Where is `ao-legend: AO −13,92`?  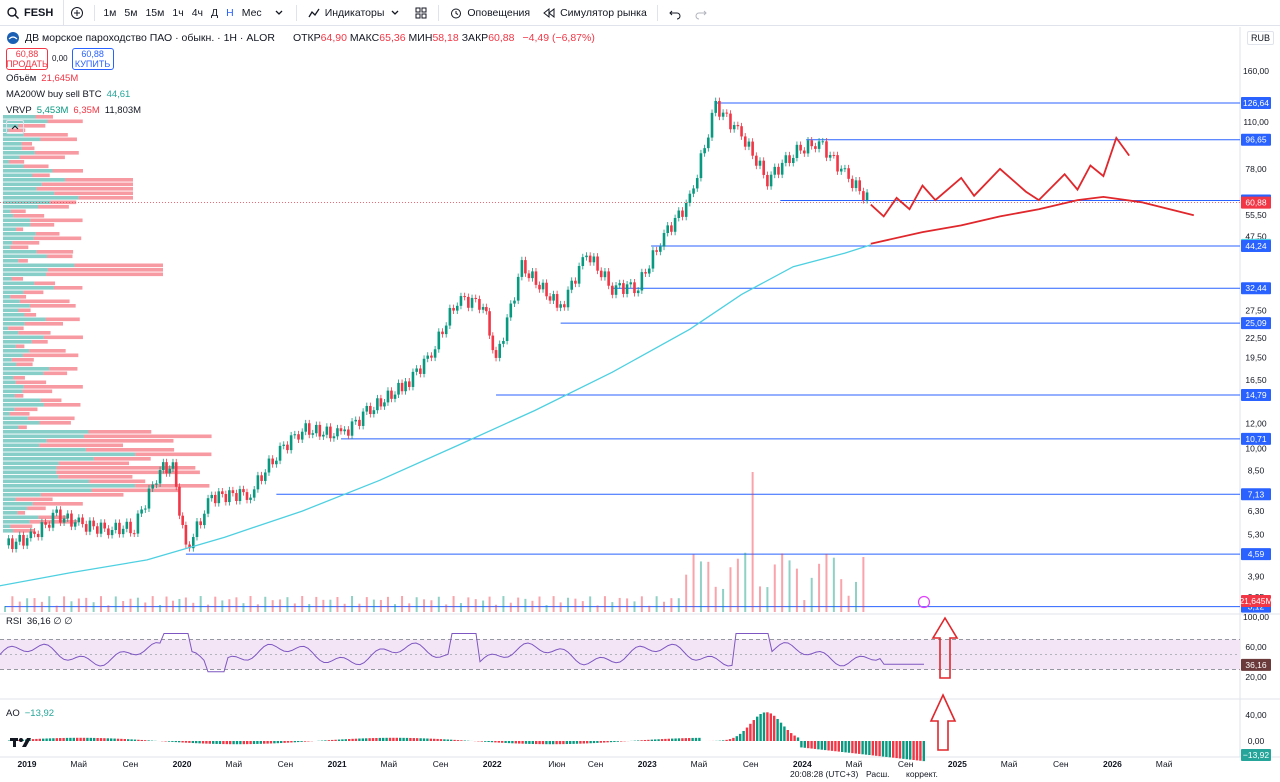 ao-legend: AO −13,92 is located at coordinates (30, 713).